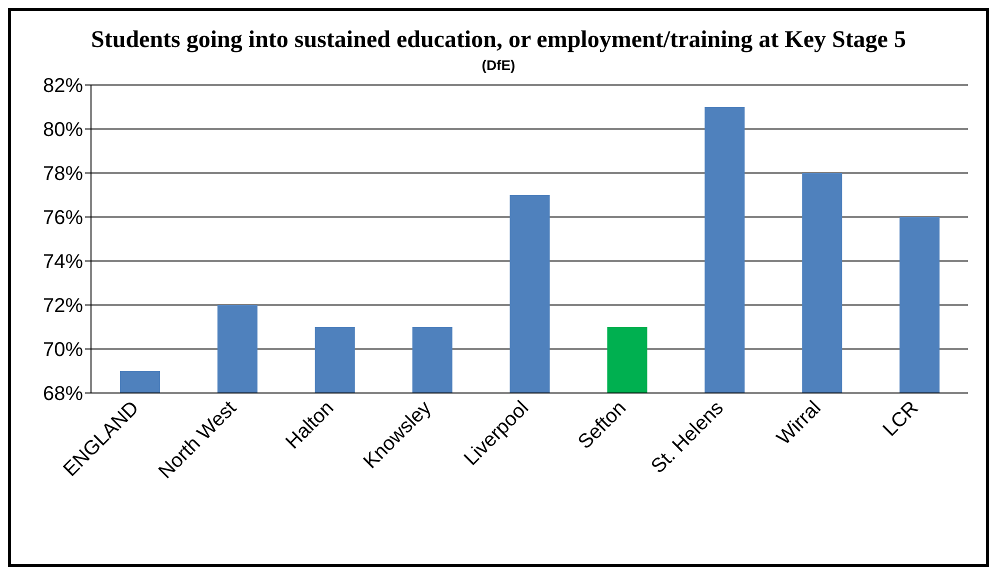 This screenshot has width=993, height=571. What do you see at coordinates (63, 218) in the screenshot?
I see `y-tick-label: 76%` at bounding box center [63, 218].